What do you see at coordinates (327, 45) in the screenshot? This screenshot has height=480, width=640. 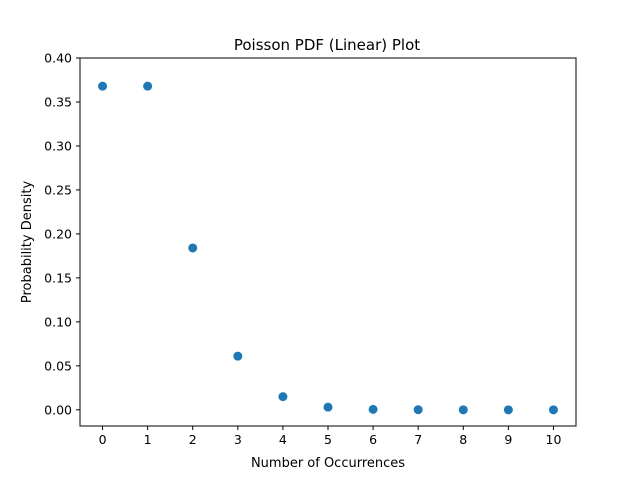 I see `chart-title: Poisson PDF (Linear) Plot` at bounding box center [327, 45].